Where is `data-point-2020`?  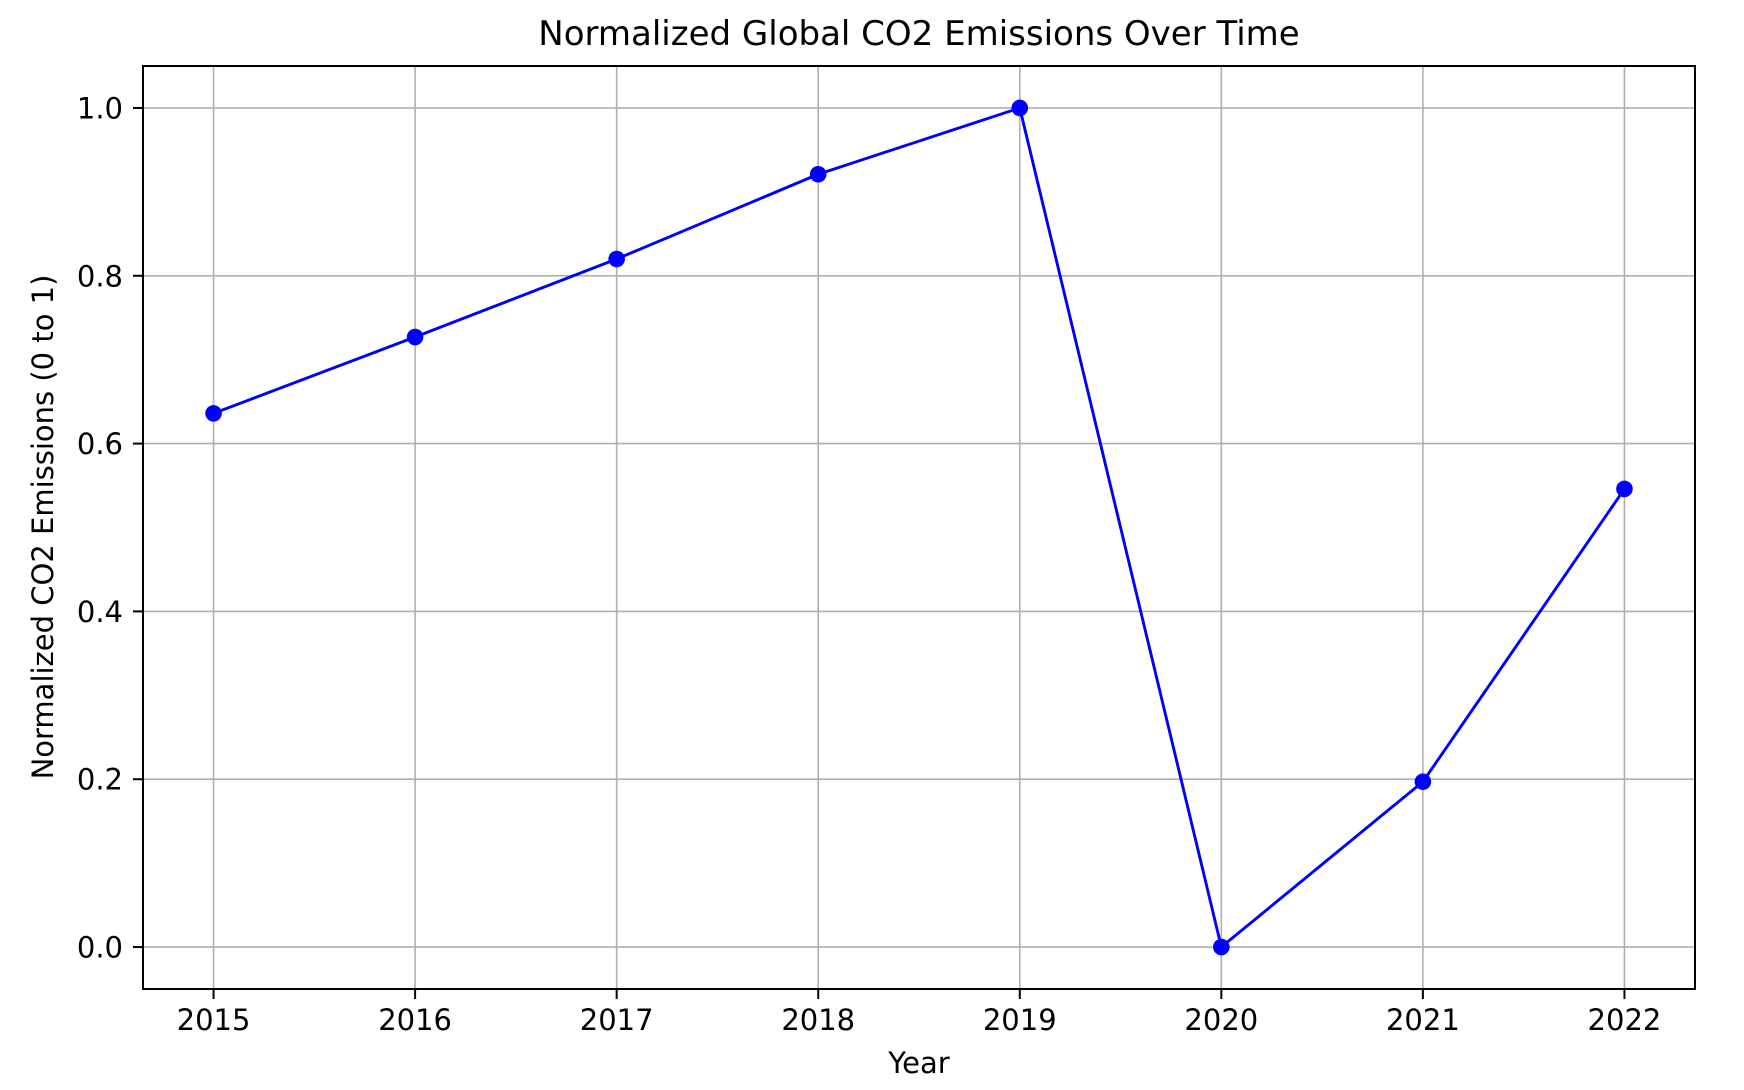
data-point-2020 is located at coordinates (1221, 947).